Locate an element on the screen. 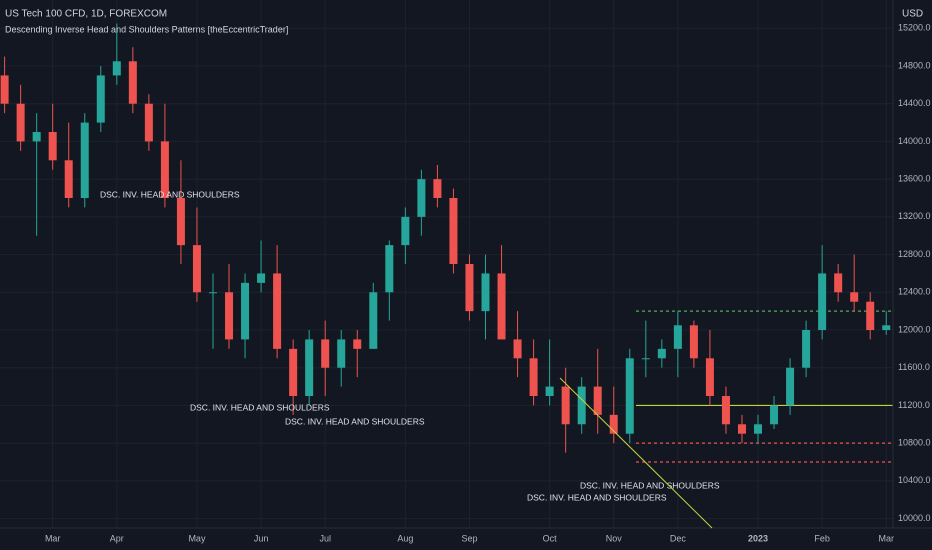  x-tick-label: Sep is located at coordinates (469, 538).